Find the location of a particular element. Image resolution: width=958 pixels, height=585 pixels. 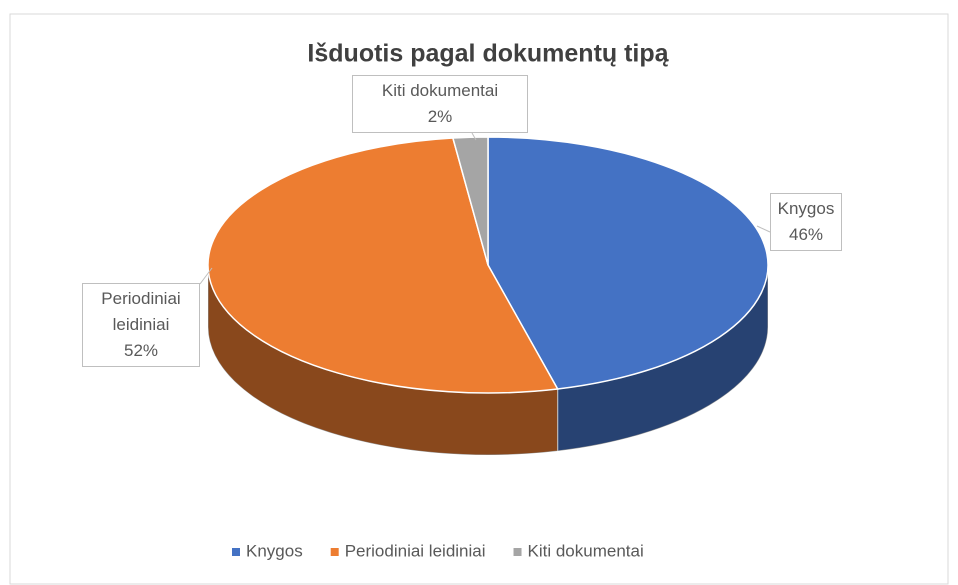

chart-title: Išduotis pagal dokumentų tipą is located at coordinates (488, 54).